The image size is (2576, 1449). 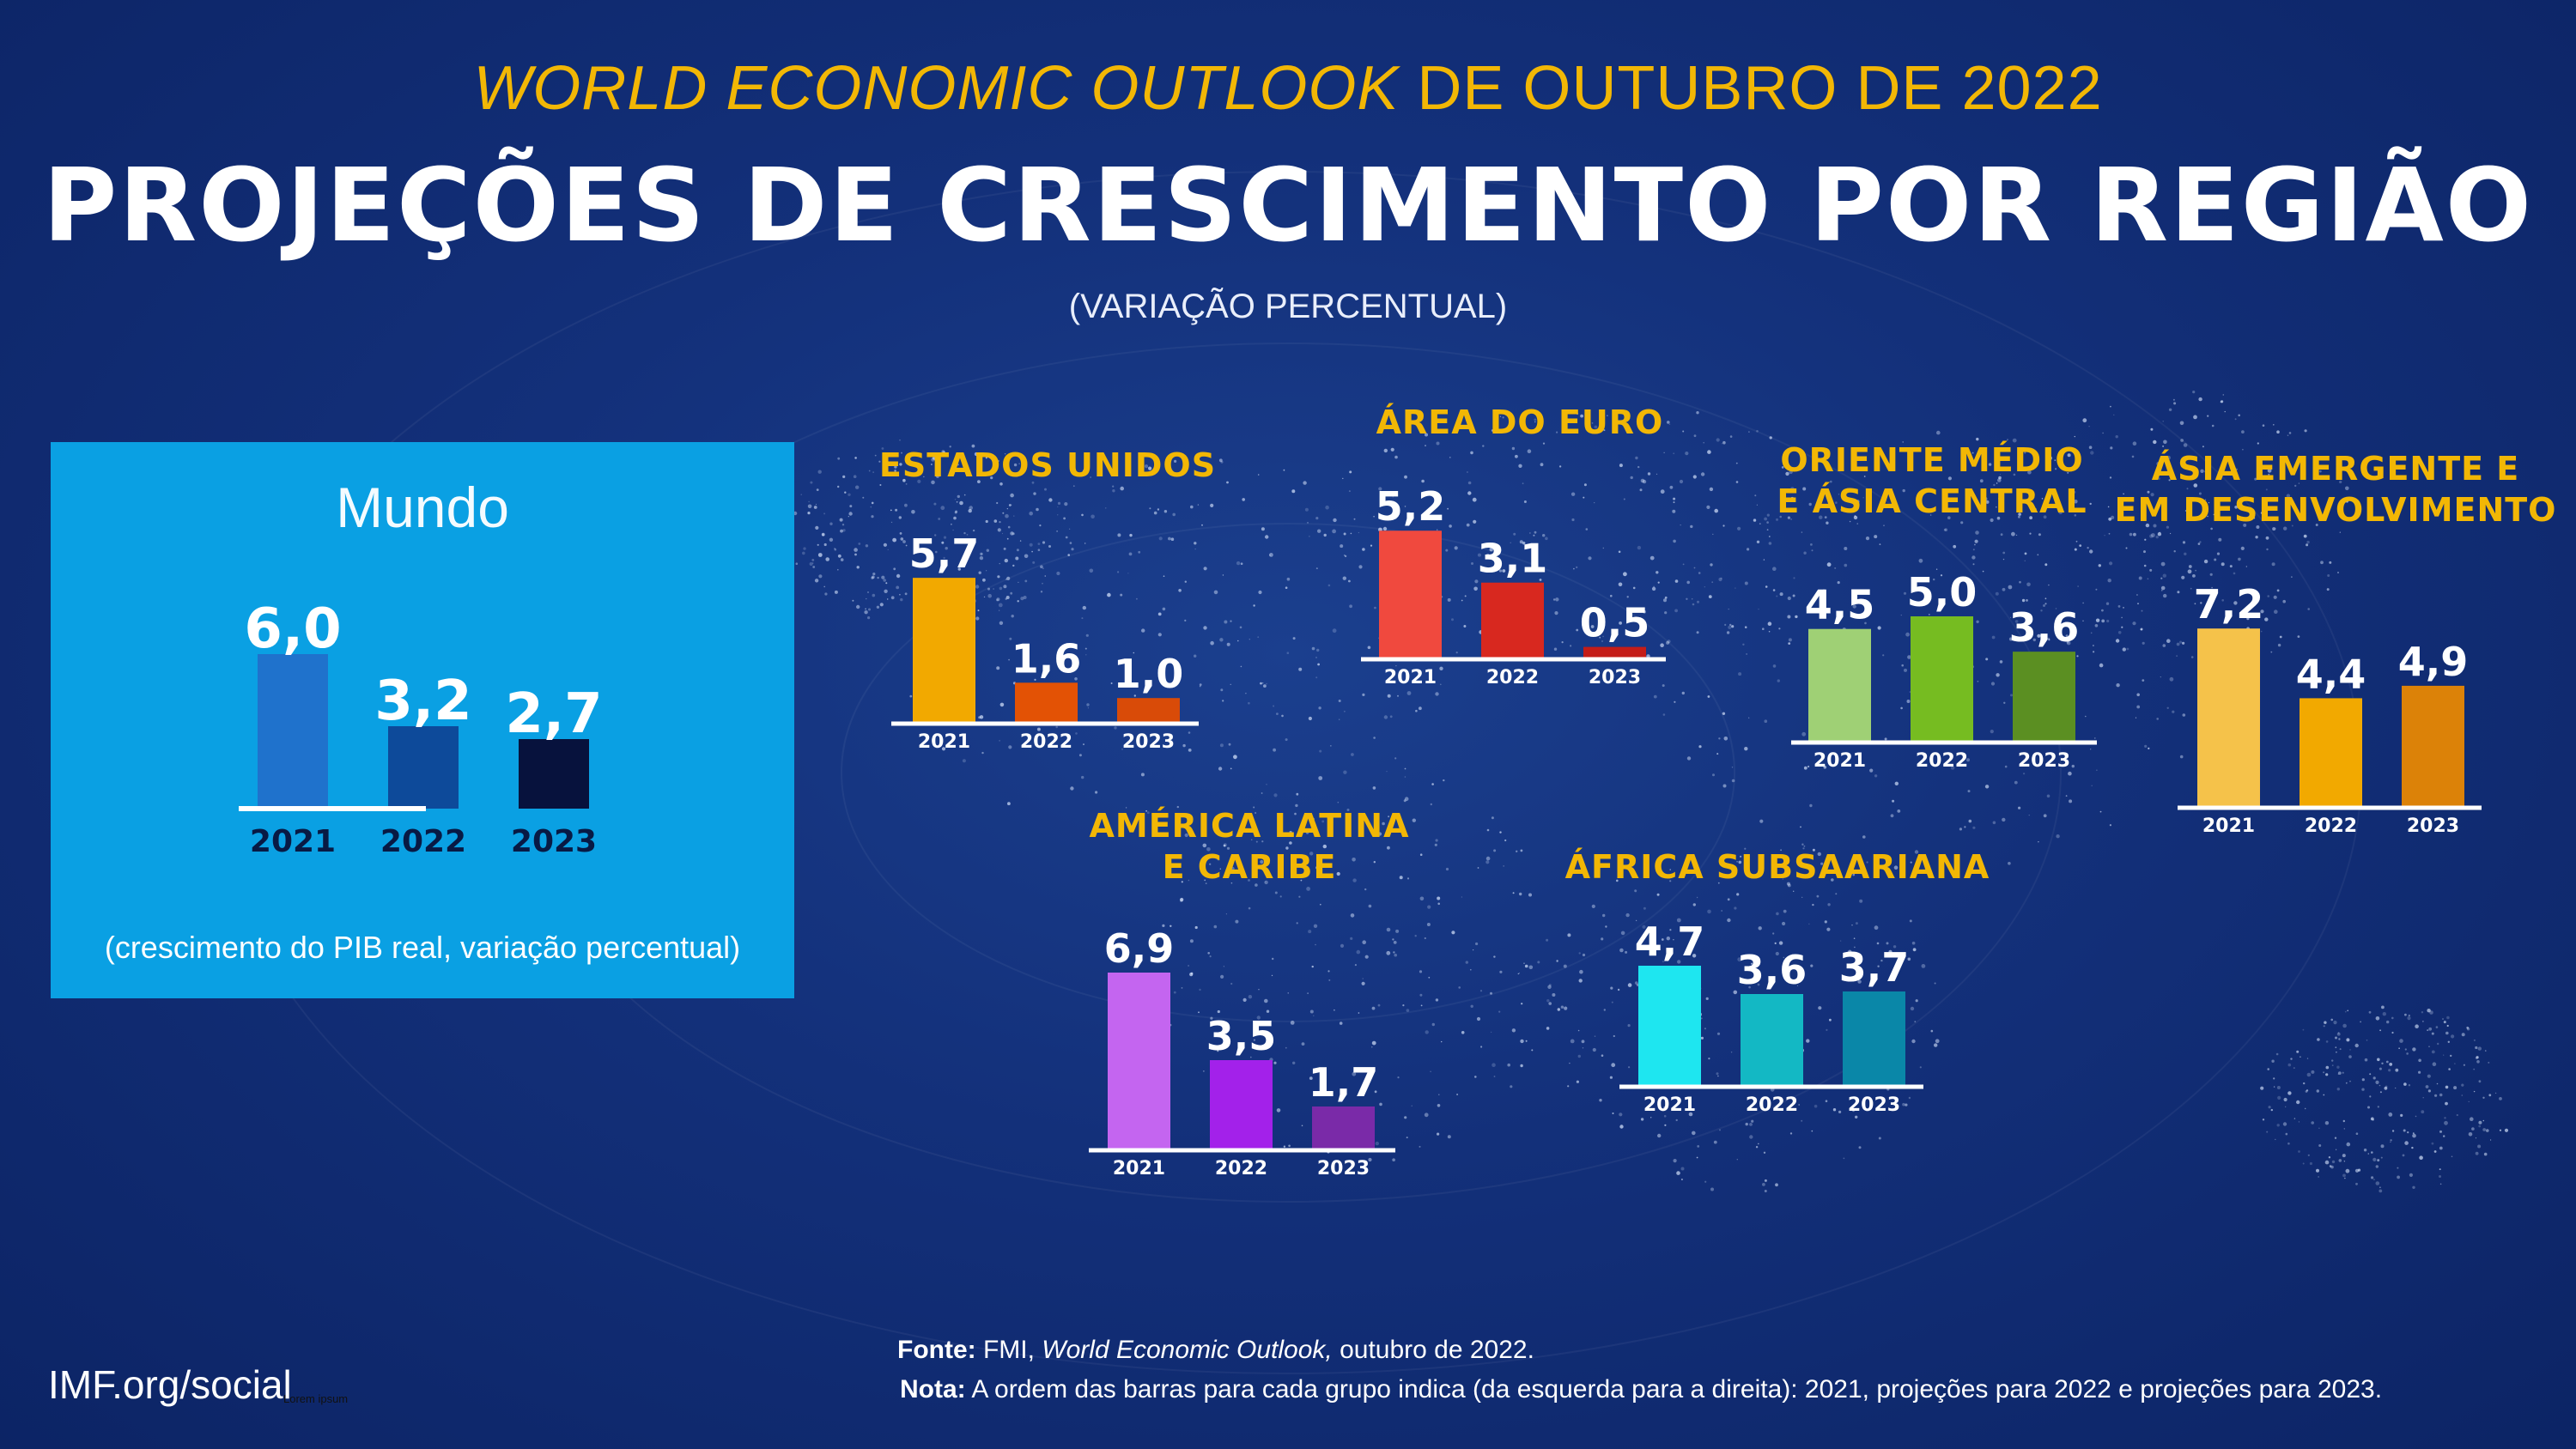 What do you see at coordinates (554, 841) in the screenshot?
I see `year-label-mundo-2023: 2023` at bounding box center [554, 841].